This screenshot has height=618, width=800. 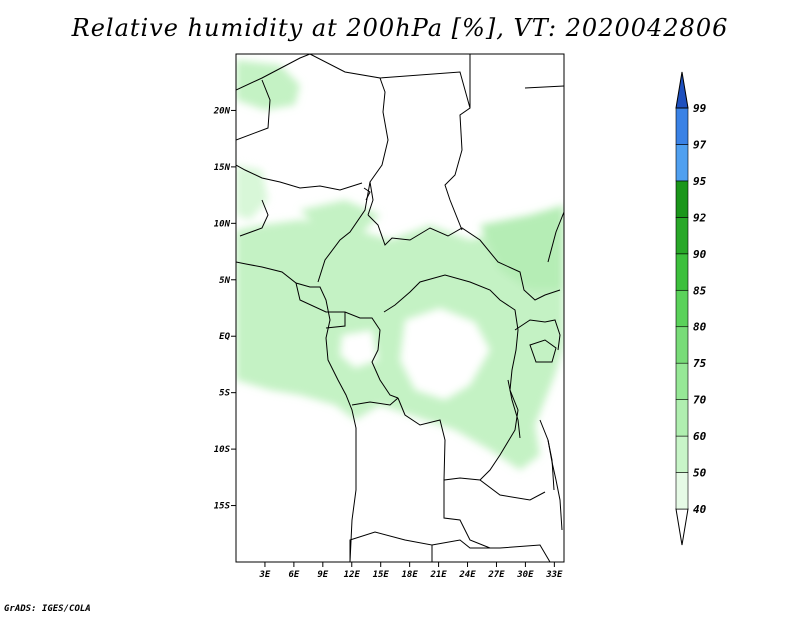 I want to click on humidity-dry-areas, so click(x=415, y=354).